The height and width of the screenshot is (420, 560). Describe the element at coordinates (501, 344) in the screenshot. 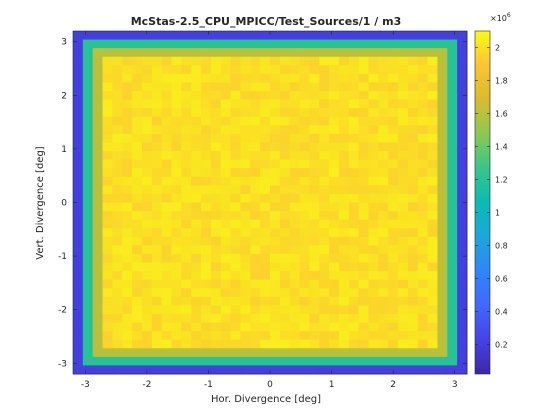

I see `colorbar-tick-label: 0.2` at that location.